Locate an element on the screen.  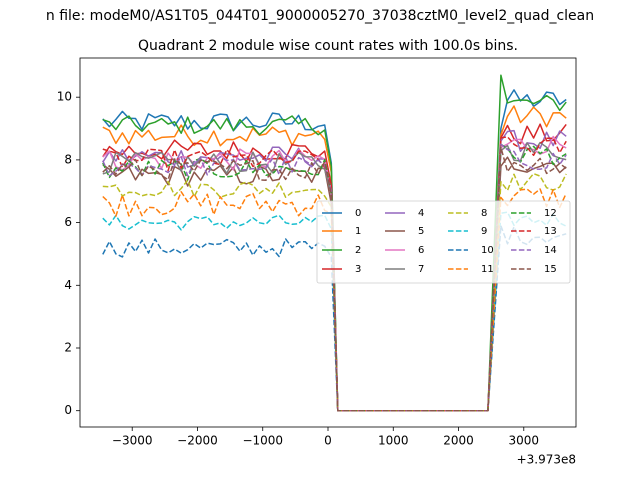
y-tick-label: 0 is located at coordinates (68, 410).